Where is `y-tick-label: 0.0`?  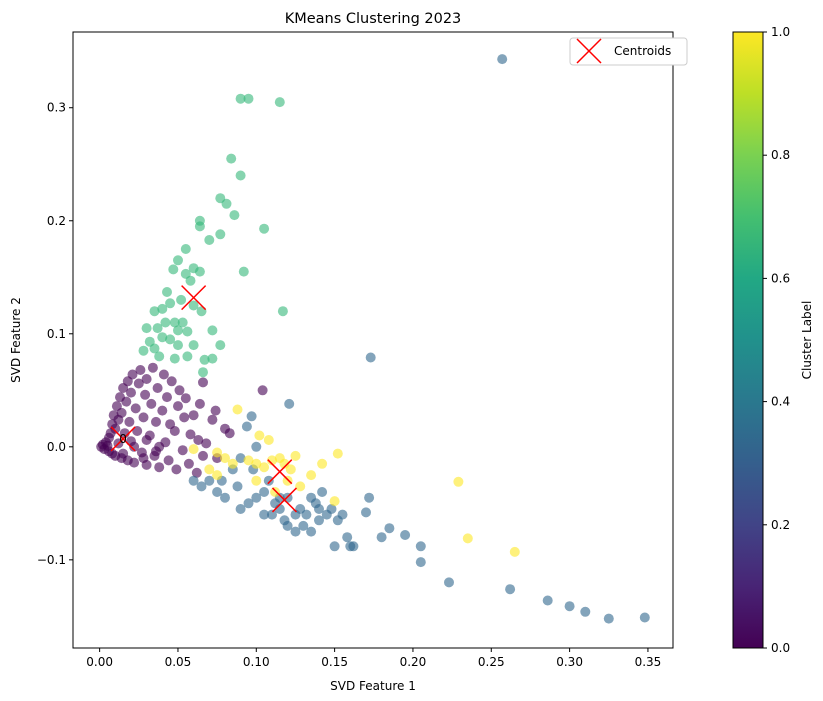
y-tick-label: 0.0 is located at coordinates (56, 447).